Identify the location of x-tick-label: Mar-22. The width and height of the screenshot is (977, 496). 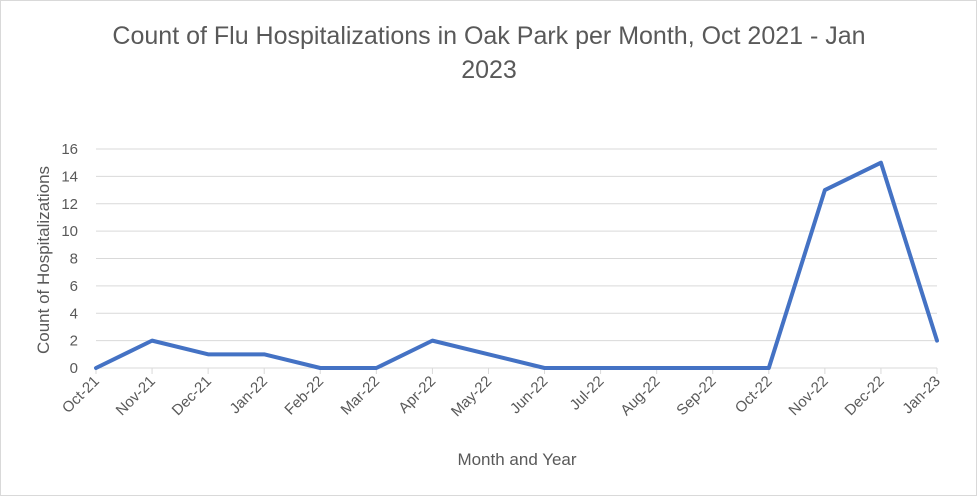
(361, 396).